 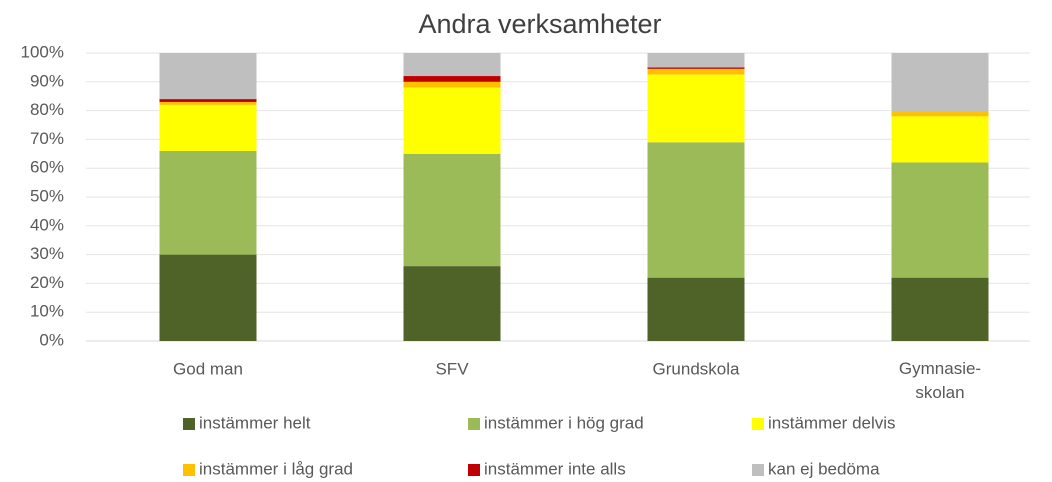 I want to click on legend-label: instämmer inte alls, so click(x=555, y=468).